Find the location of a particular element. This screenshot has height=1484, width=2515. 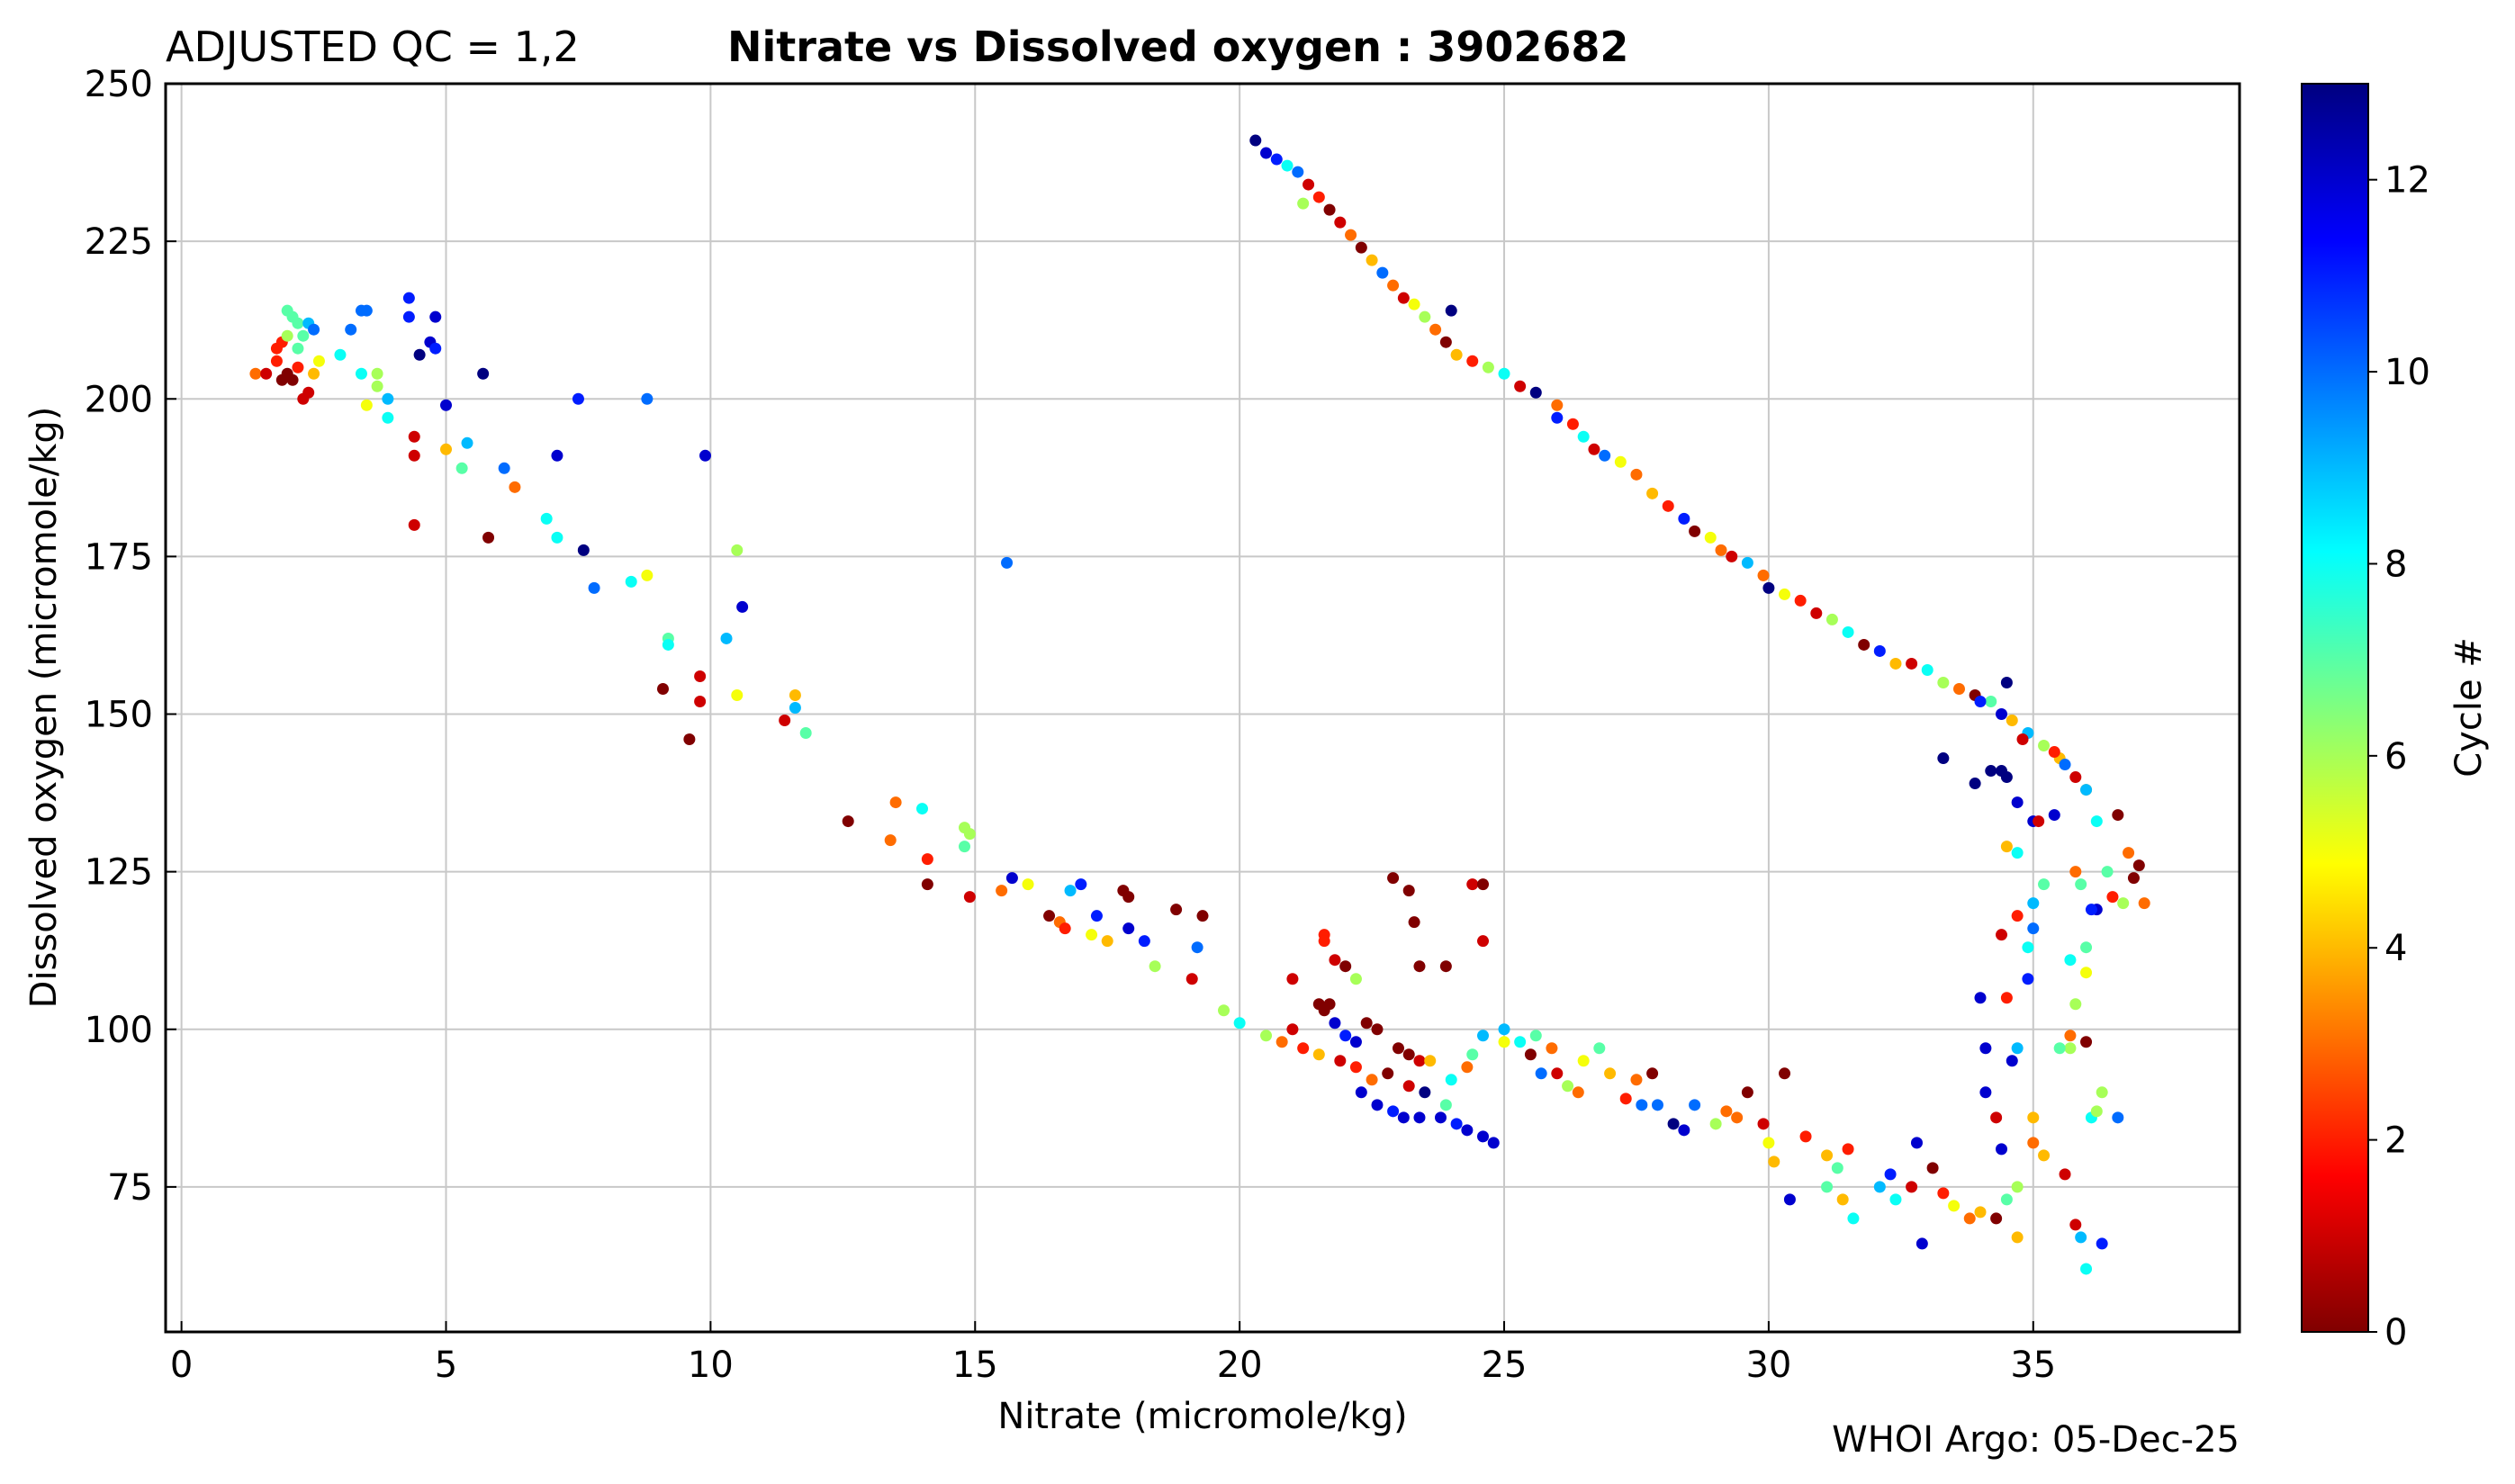

colorbar-label: Cycle # is located at coordinates (2469, 708).